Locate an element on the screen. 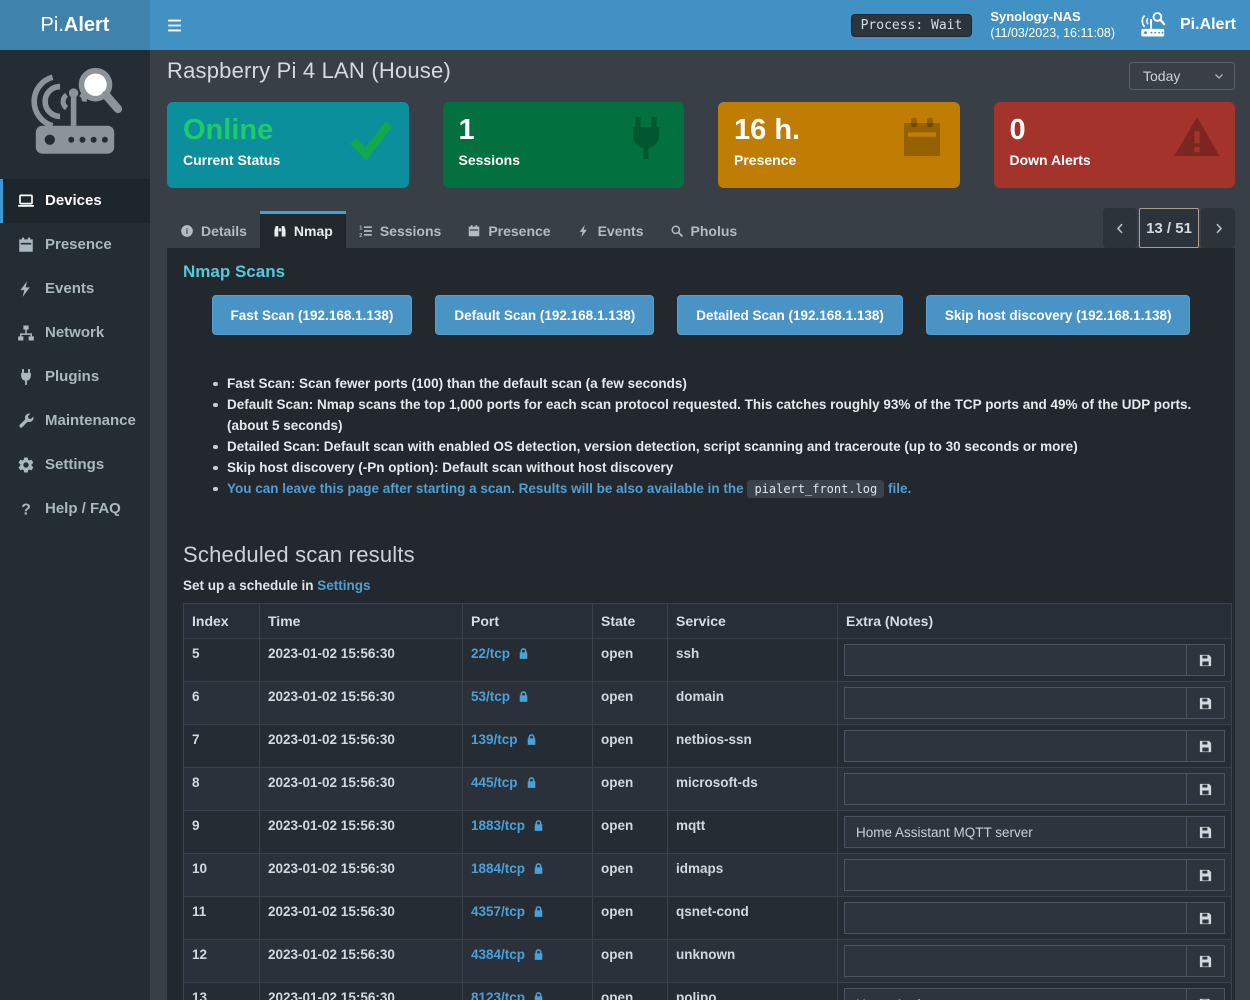 The image size is (1250, 1000). sidebar-item-settings: Settings is located at coordinates (75, 465).